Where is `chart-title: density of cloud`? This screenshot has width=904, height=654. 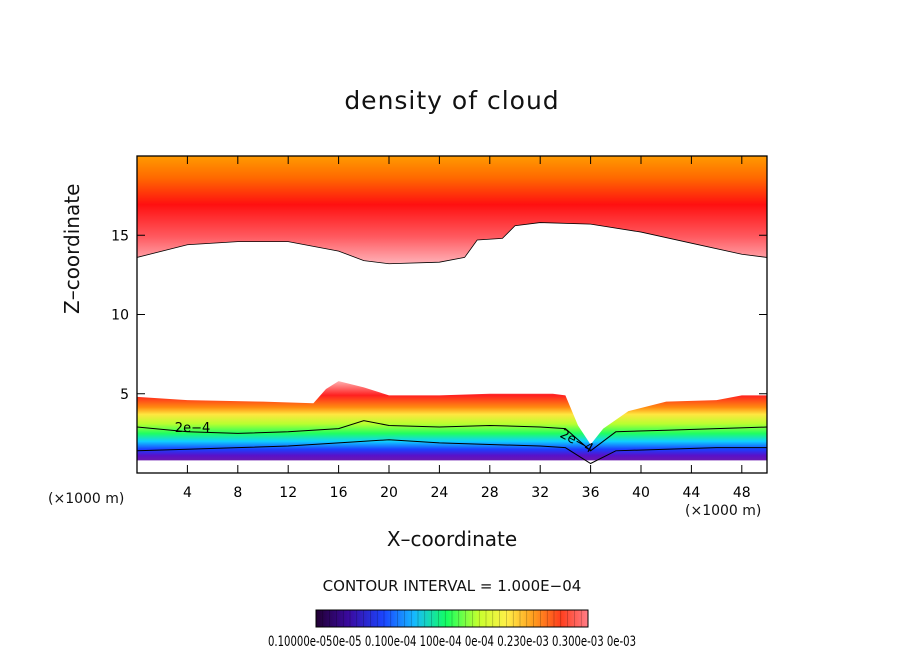 chart-title: density of cloud is located at coordinates (452, 100).